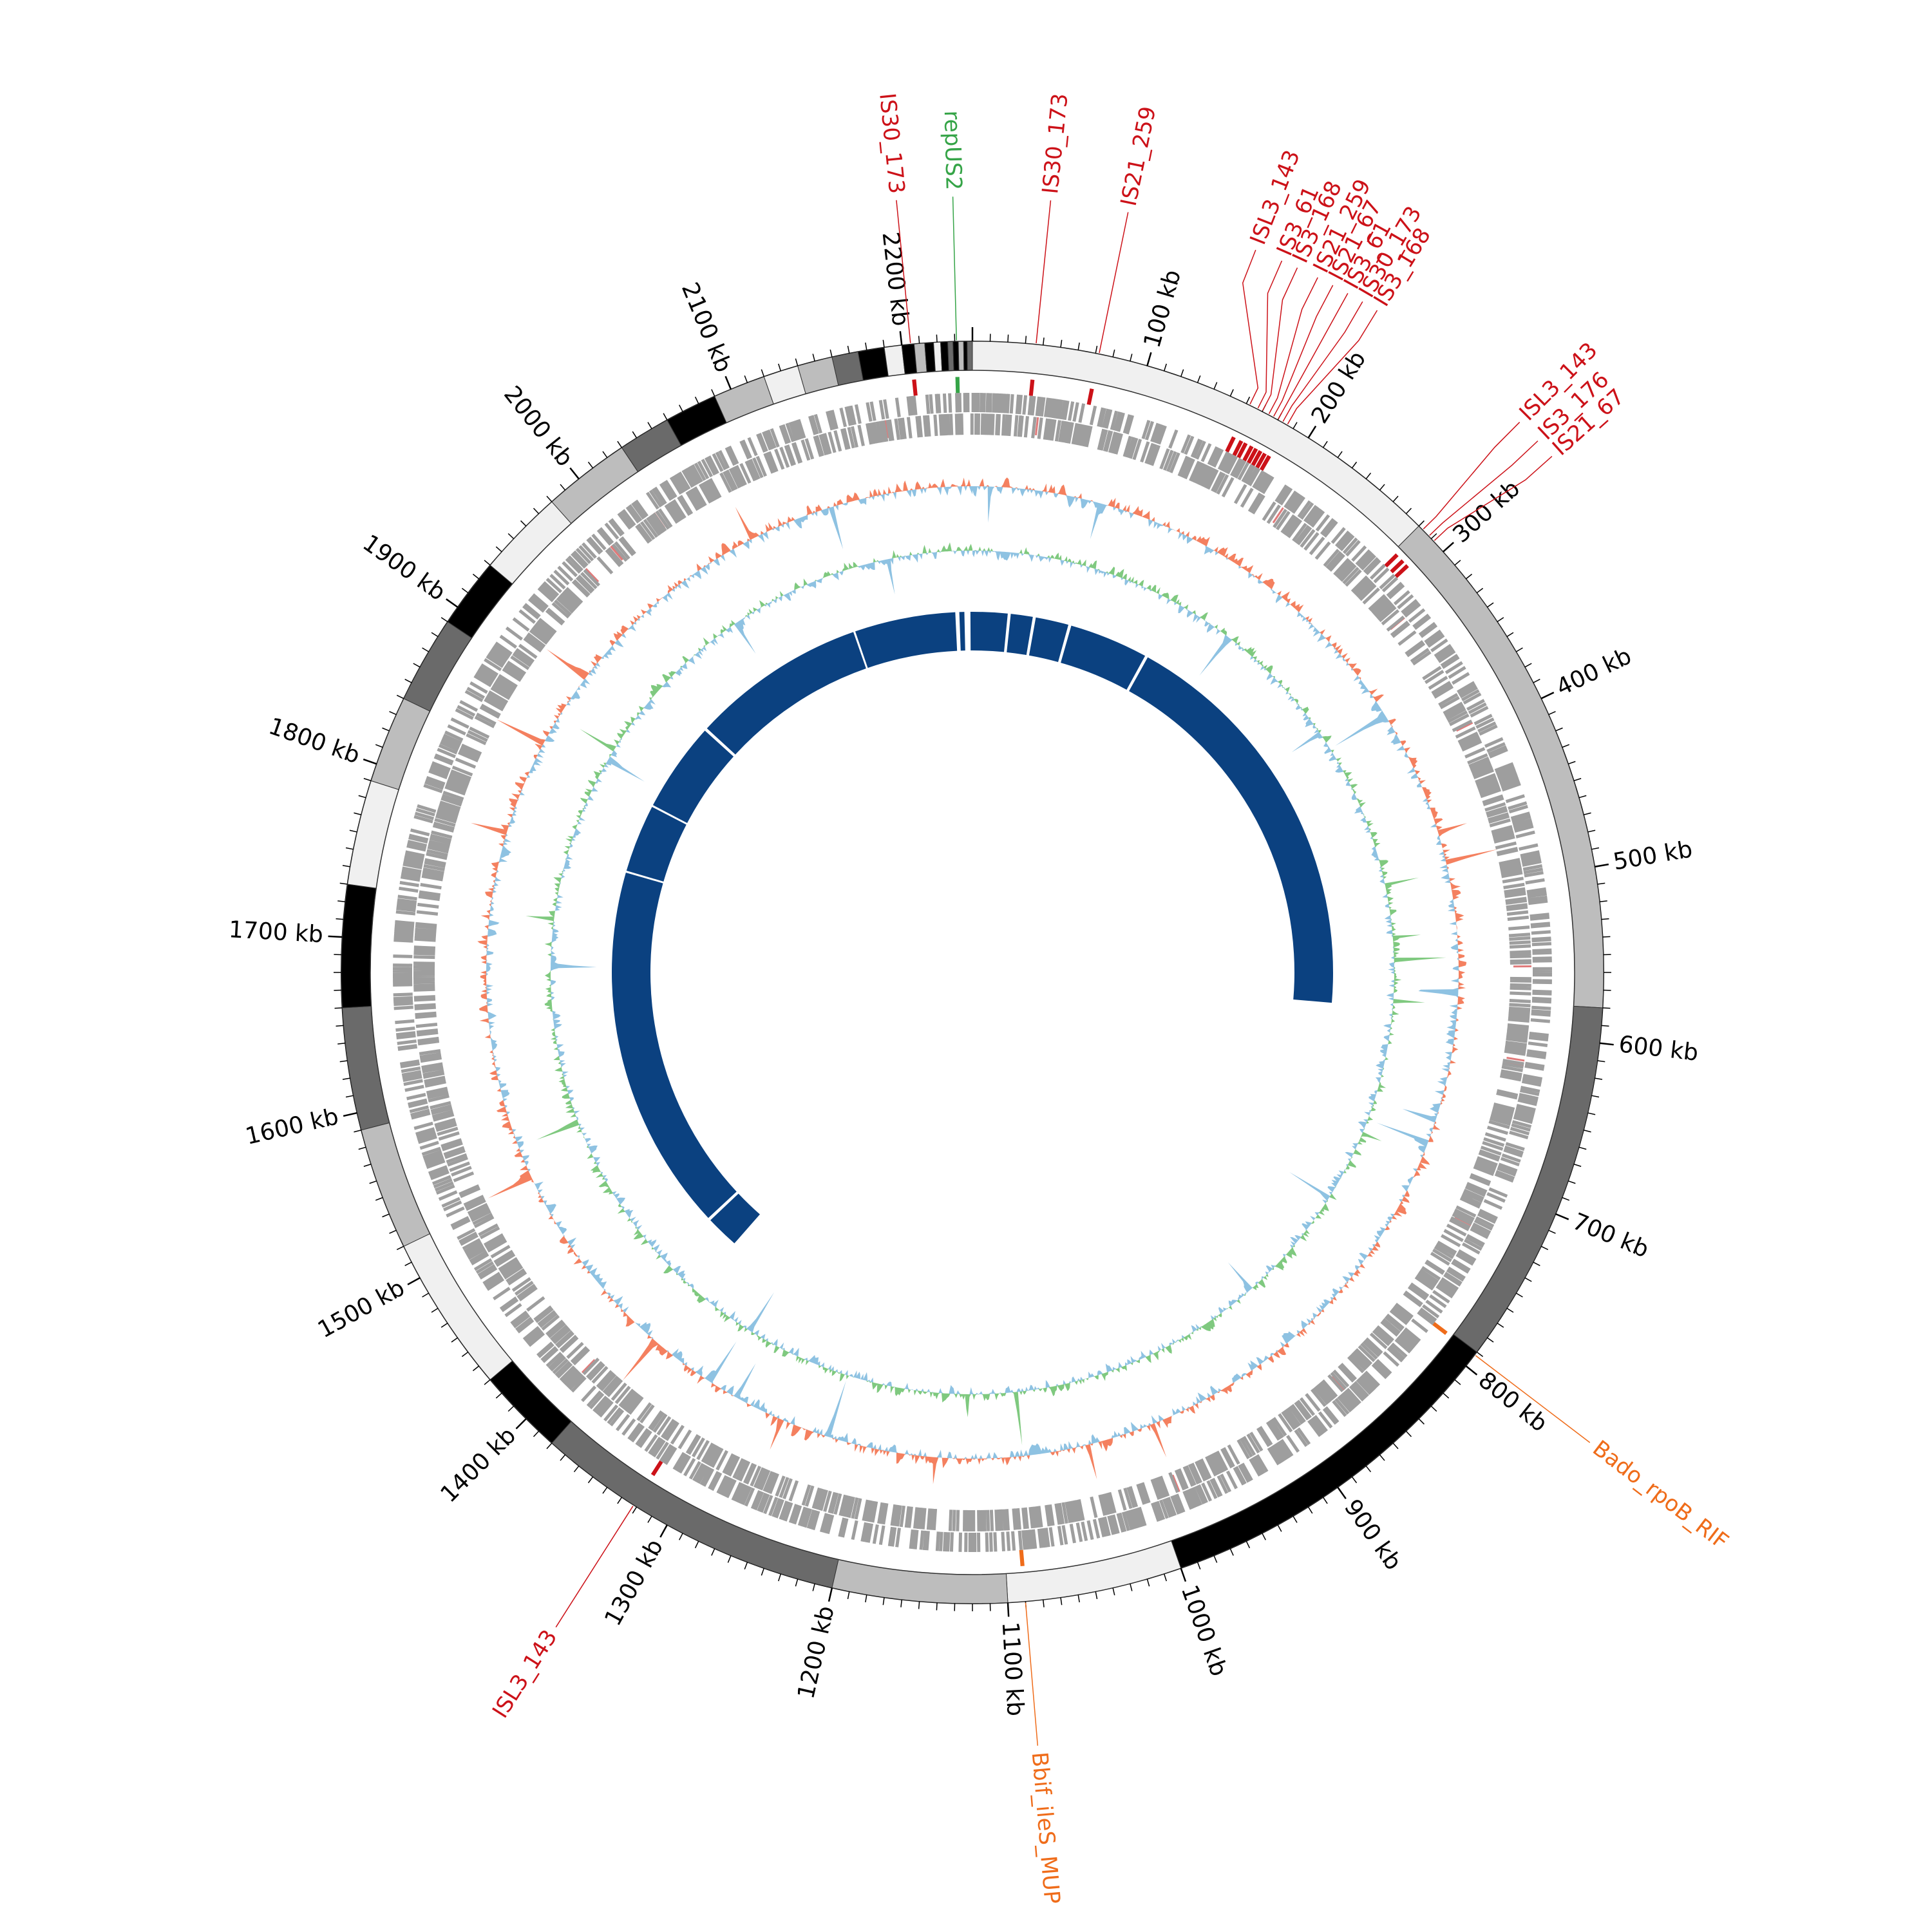  What do you see at coordinates (1012, 1669) in the screenshot?
I see `scale-tick-label: 1100 kb` at bounding box center [1012, 1669].